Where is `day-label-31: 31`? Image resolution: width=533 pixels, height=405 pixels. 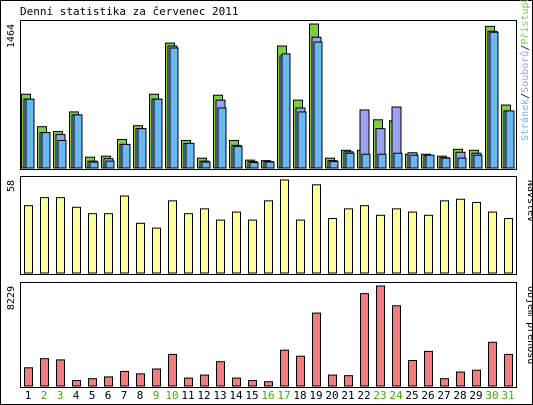
day-label-31: 31 is located at coordinates (507, 395).